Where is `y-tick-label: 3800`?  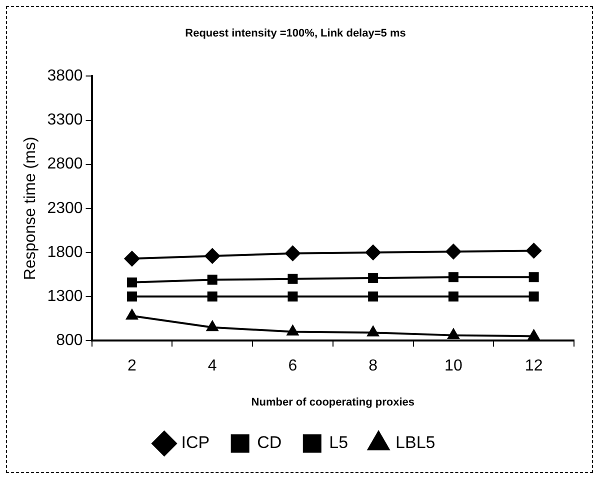 y-tick-label: 3800 is located at coordinates (65, 76).